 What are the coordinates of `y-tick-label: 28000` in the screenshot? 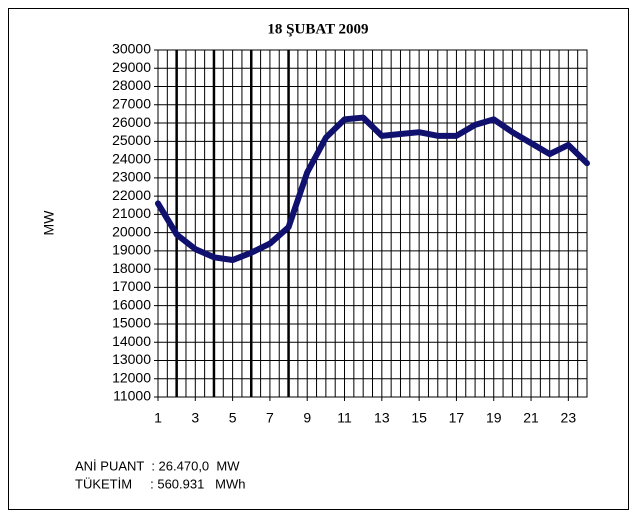 It's located at (131, 85).